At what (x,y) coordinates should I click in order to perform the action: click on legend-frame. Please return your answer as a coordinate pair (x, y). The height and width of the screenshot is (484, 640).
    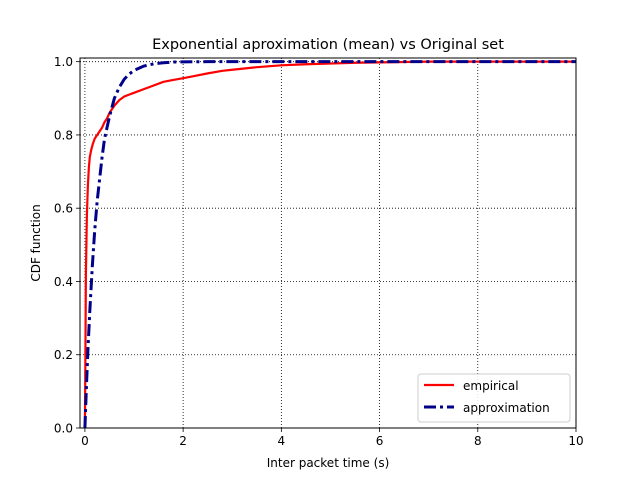
    Looking at the image, I should click on (494, 398).